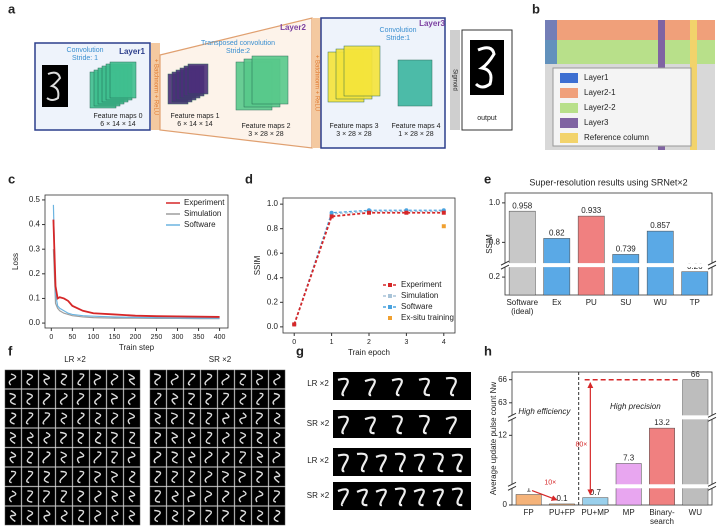  I want to click on x-axis-label: Train epoch, so click(369, 352).